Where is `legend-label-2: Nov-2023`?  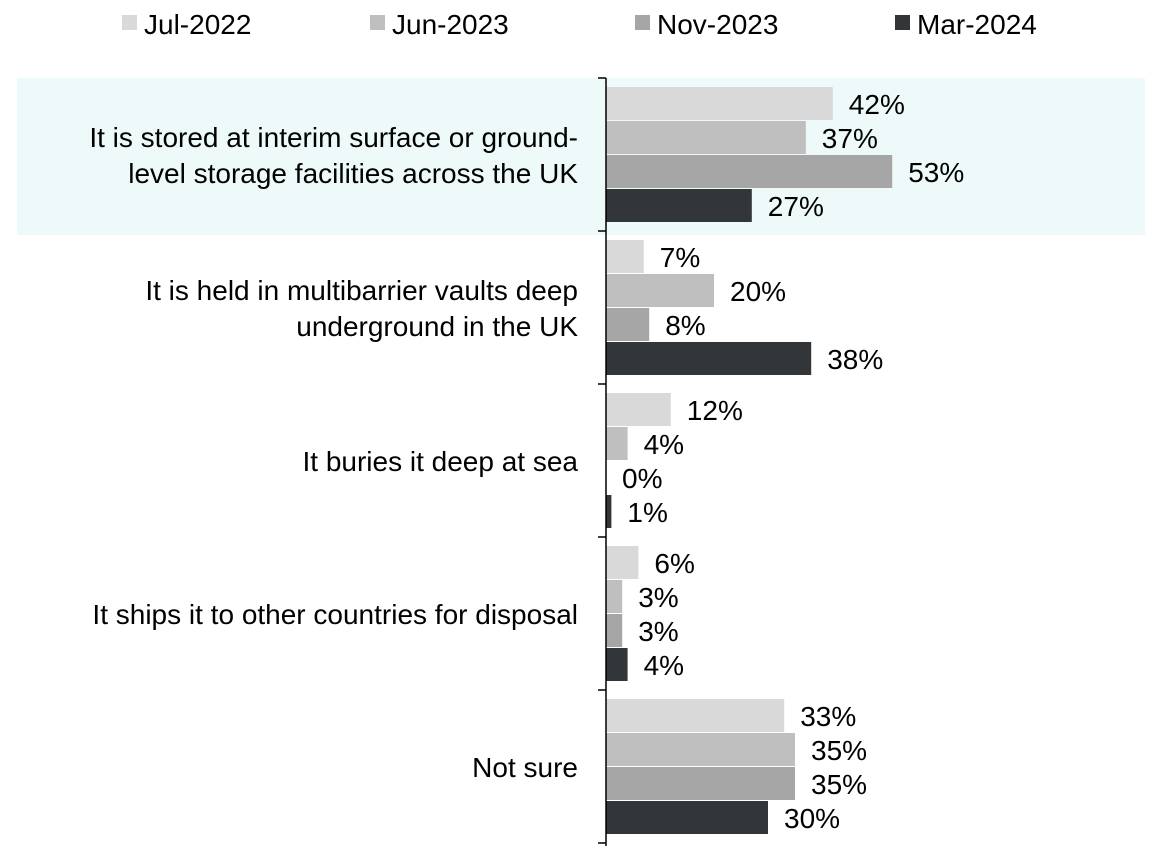 legend-label-2: Nov-2023 is located at coordinates (717, 24).